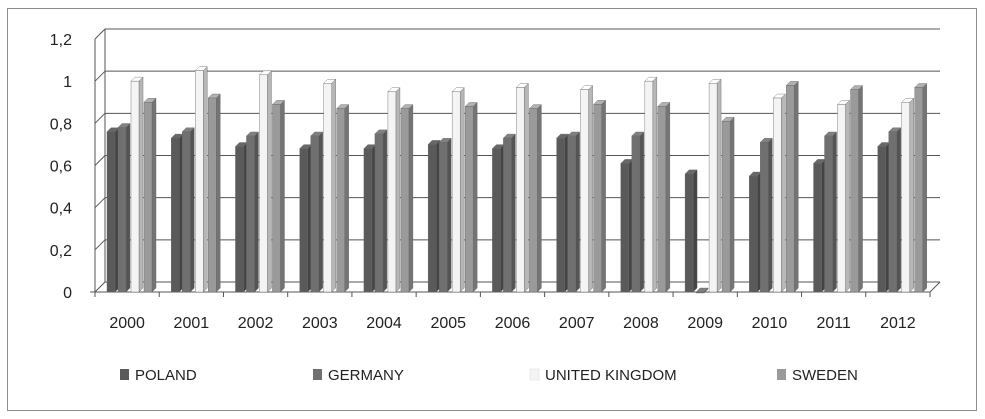  Describe the element at coordinates (61, 251) in the screenshot. I see `y-tick-label: 0,2` at that location.